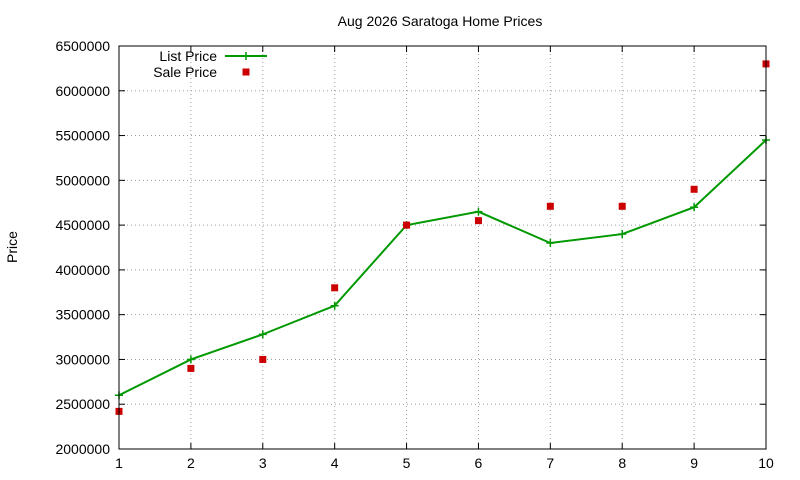 The height and width of the screenshot is (480, 800). I want to click on x-tick-label: 4, so click(335, 463).